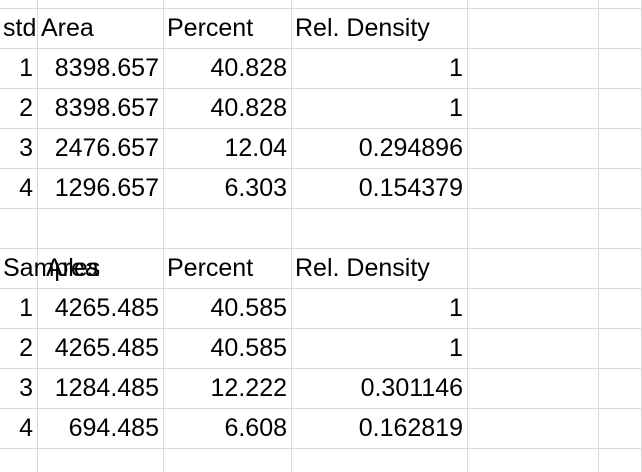 Image resolution: width=642 pixels, height=472 pixels. Describe the element at coordinates (228, 428) in the screenshot. I see `samples-percent-cell: 6.608` at that location.